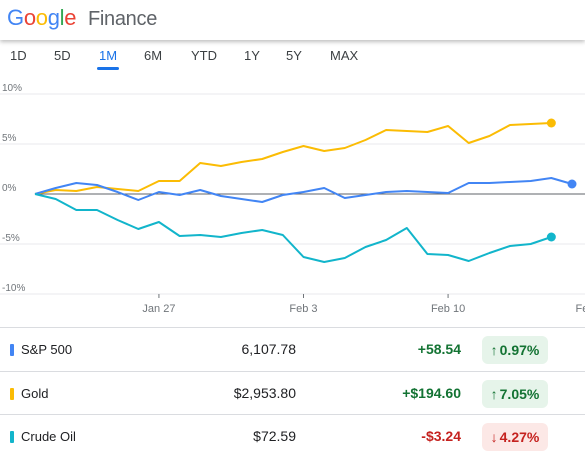 This screenshot has height=458, width=585. I want to click on tab-1d: 1D, so click(18, 55).